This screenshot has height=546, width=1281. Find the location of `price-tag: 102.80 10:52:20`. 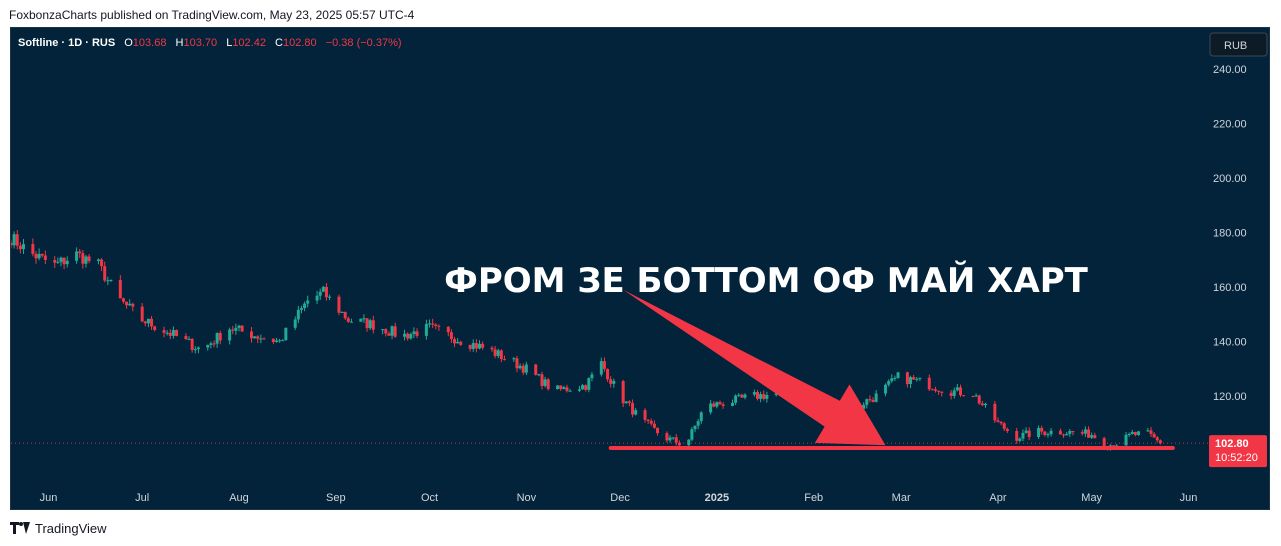

price-tag: 102.80 10:52:20 is located at coordinates (1238, 451).